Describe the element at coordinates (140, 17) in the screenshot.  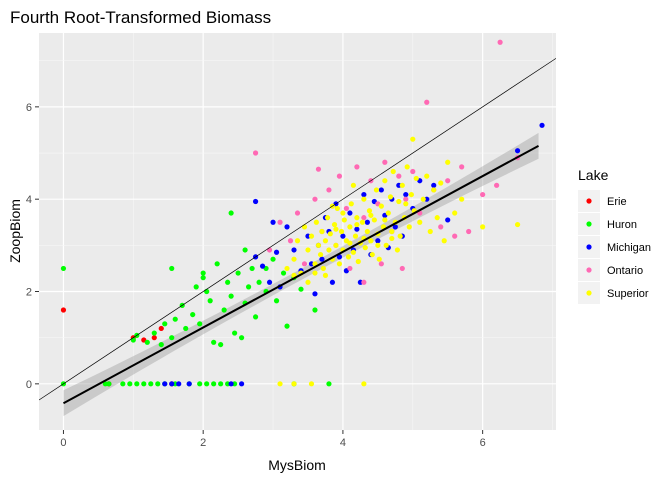
I see `chart-title: Fourth Root-Transformed Biomass` at that location.